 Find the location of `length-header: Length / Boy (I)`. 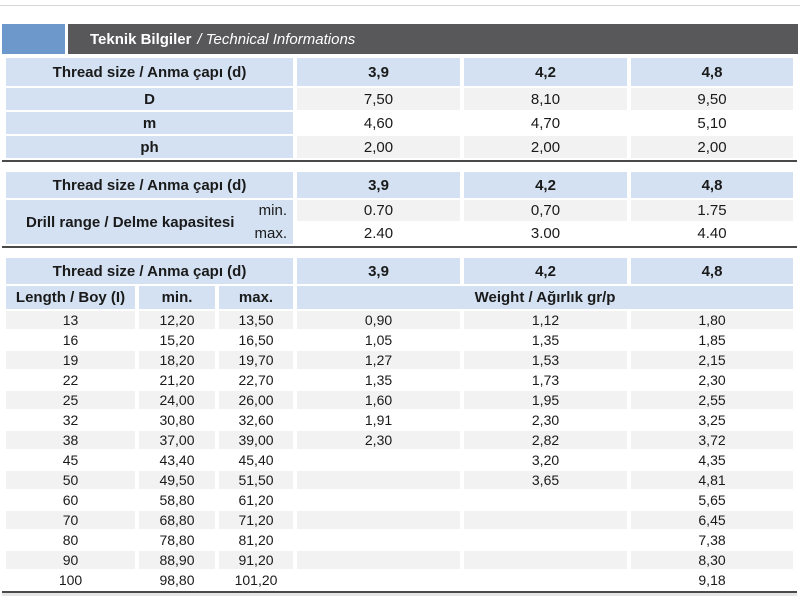

length-header: Length / Boy (I) is located at coordinates (70, 297).